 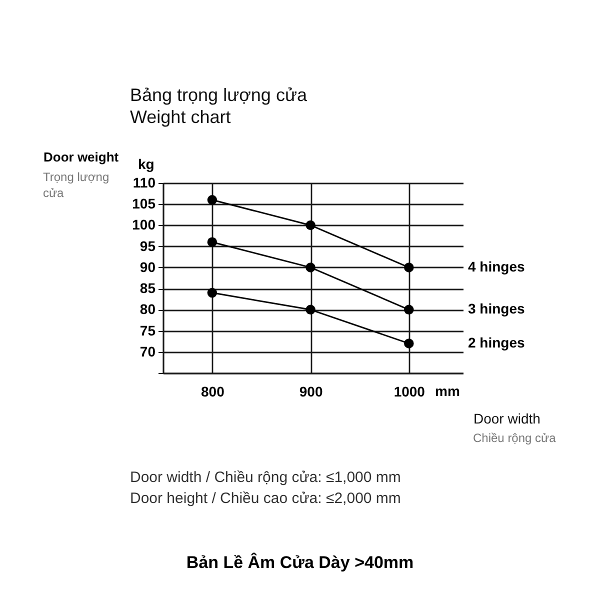 What do you see at coordinates (82, 157) in the screenshot?
I see `y-axis-title: Door weight` at bounding box center [82, 157].